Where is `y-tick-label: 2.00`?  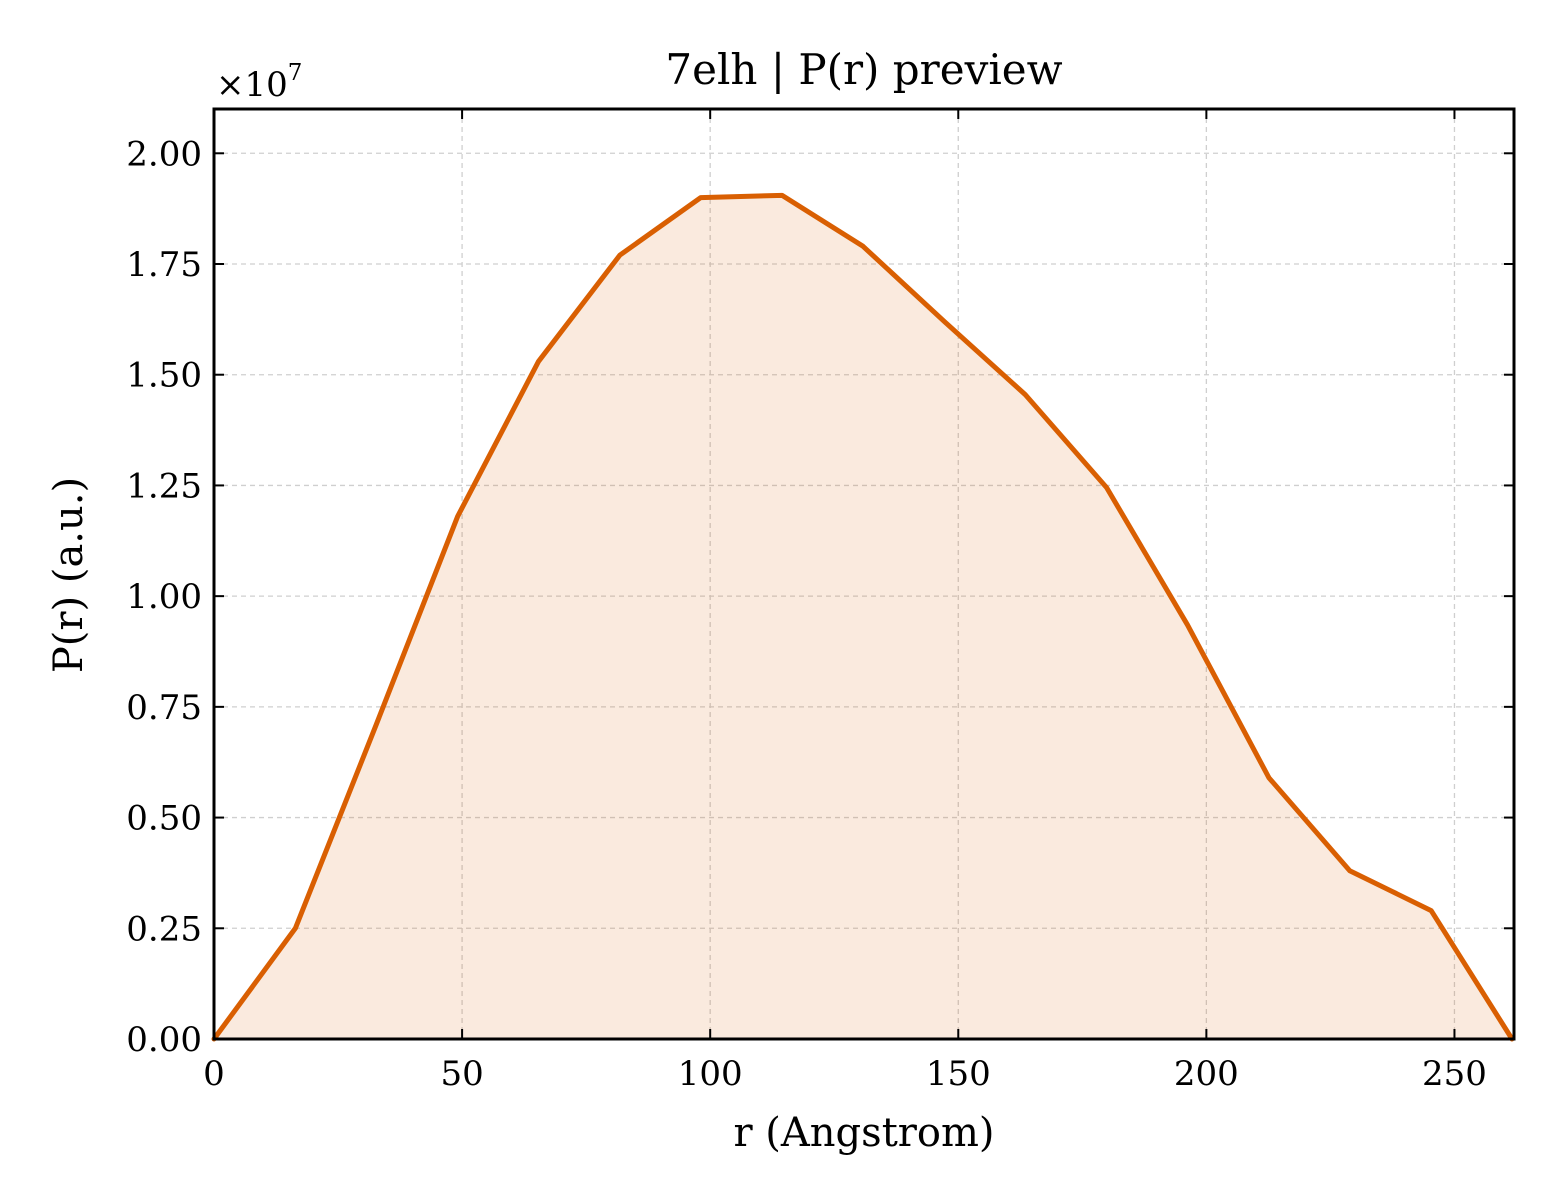 y-tick-label: 2.00 is located at coordinates (164, 154).